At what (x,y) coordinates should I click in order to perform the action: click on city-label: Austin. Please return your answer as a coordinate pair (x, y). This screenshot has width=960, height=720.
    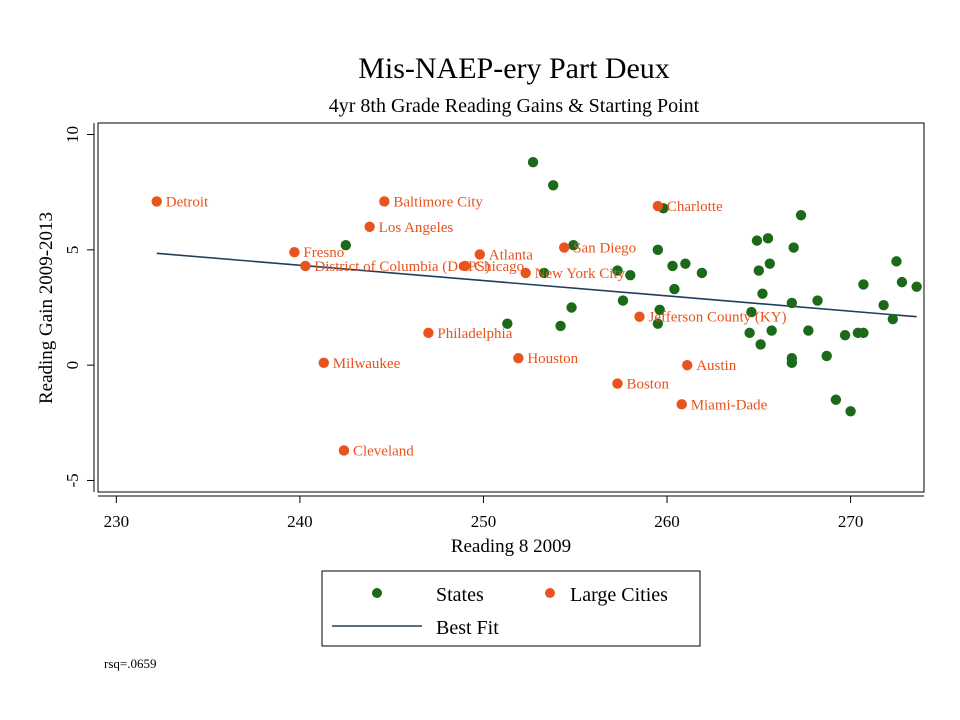
    Looking at the image, I should click on (716, 366).